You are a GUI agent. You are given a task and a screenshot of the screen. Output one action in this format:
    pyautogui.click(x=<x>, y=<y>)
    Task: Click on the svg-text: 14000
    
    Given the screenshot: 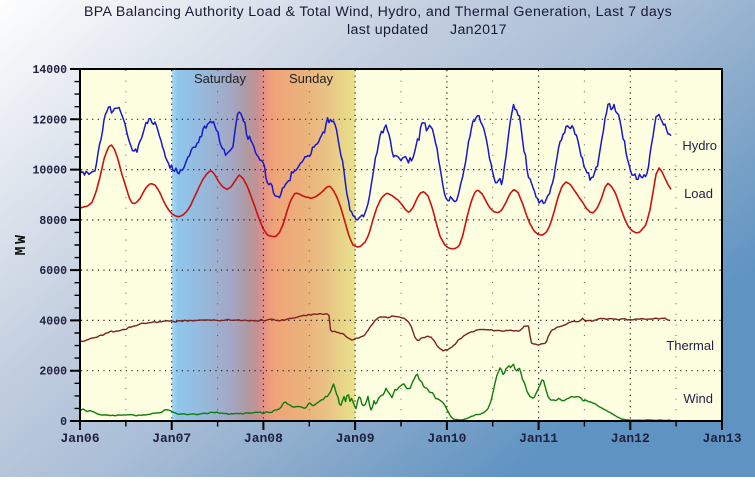 What is the action you would take?
    pyautogui.click(x=49, y=70)
    